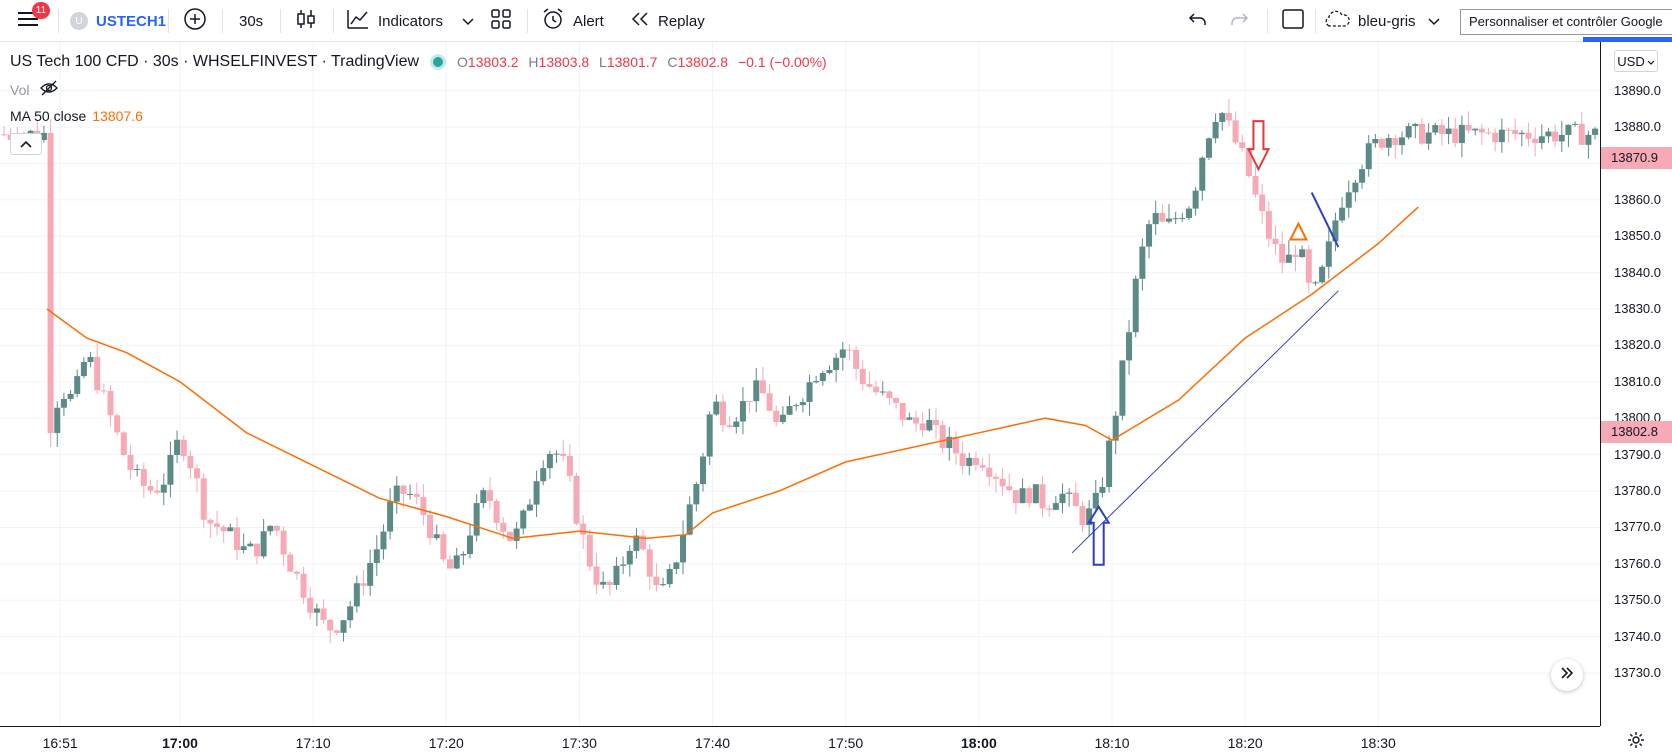 Image resolution: width=1672 pixels, height=756 pixels. What do you see at coordinates (1205, 343) in the screenshot?
I see `drawings` at bounding box center [1205, 343].